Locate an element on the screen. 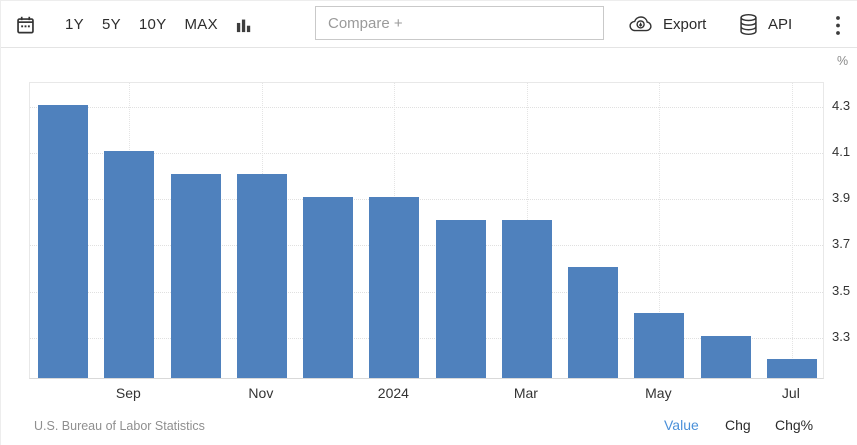 The image size is (857, 445). date-range-calendar-button is located at coordinates (25, 25).